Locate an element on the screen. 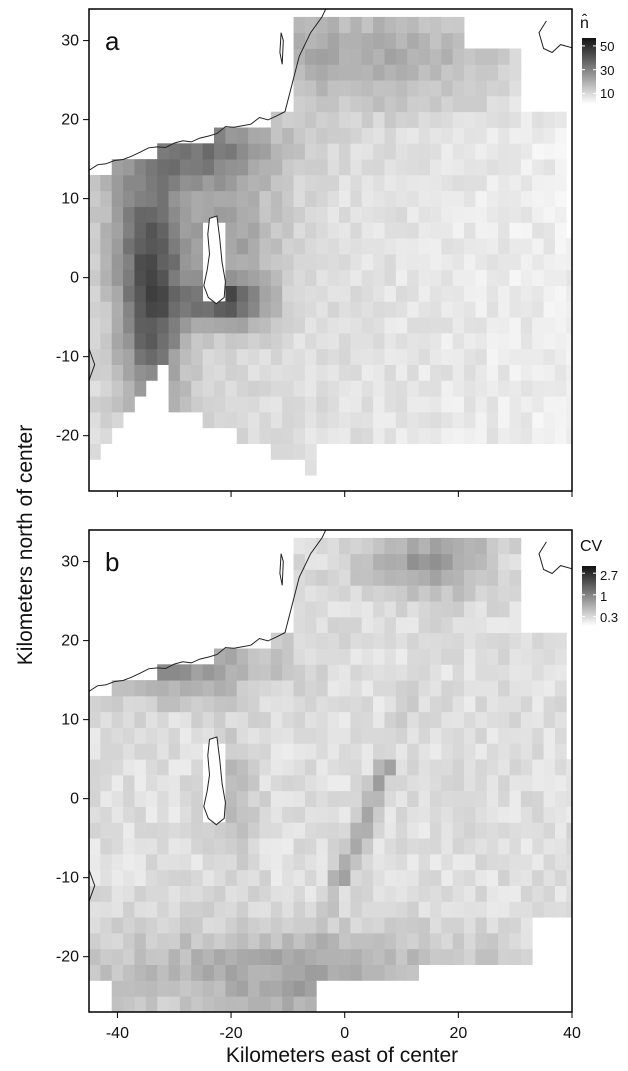  x-tick-label: -40 is located at coordinates (117, 1033).